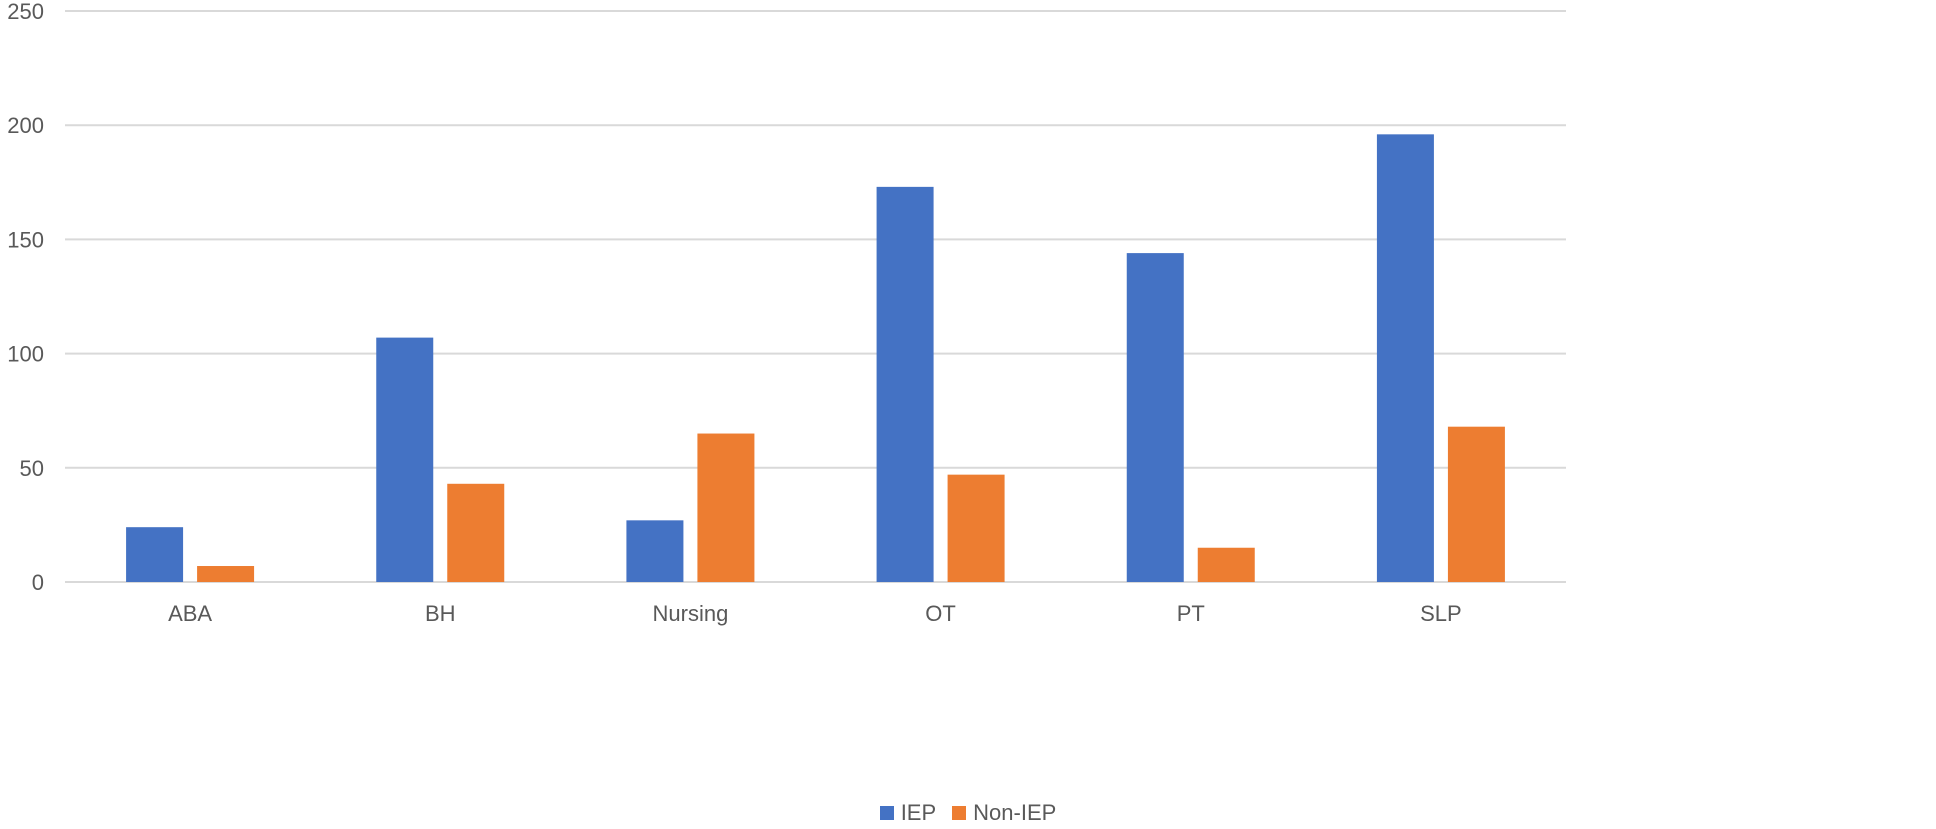 The height and width of the screenshot is (829, 1936). Describe the element at coordinates (1226, 564) in the screenshot. I see `bar-non-iep-pt` at that location.